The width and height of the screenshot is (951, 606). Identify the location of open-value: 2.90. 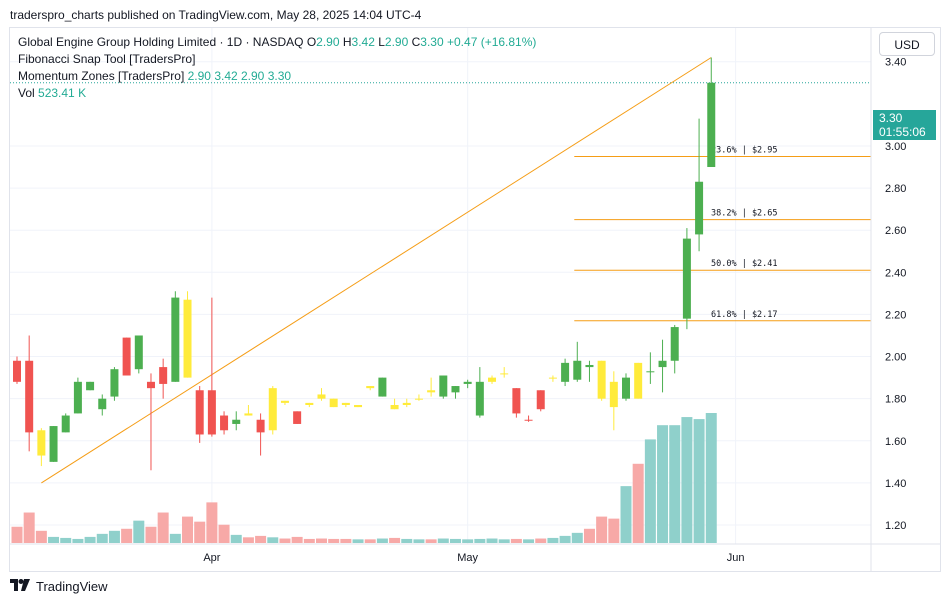
(328, 42).